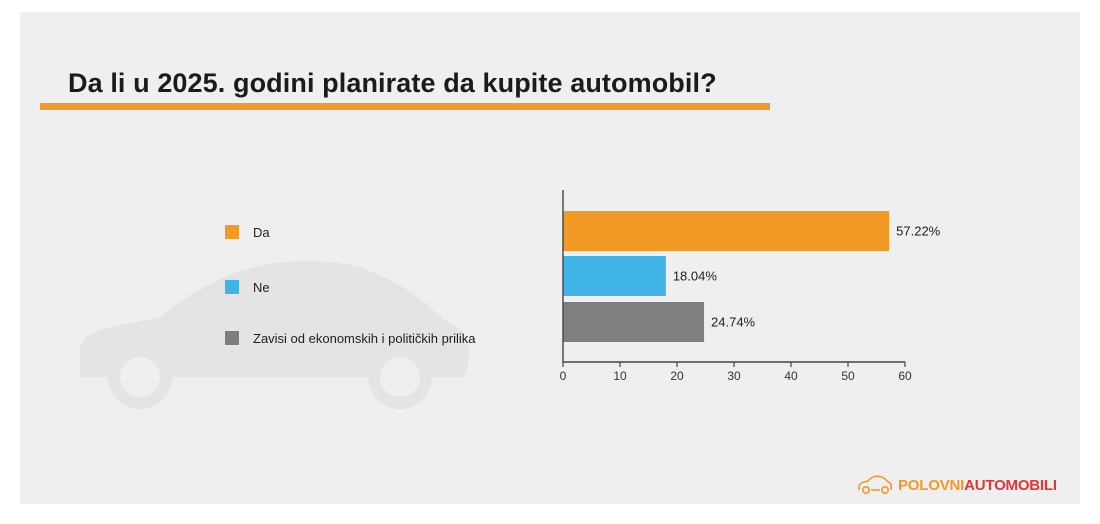  What do you see at coordinates (918, 231) in the screenshot?
I see `value-label-da: 57.22%` at bounding box center [918, 231].